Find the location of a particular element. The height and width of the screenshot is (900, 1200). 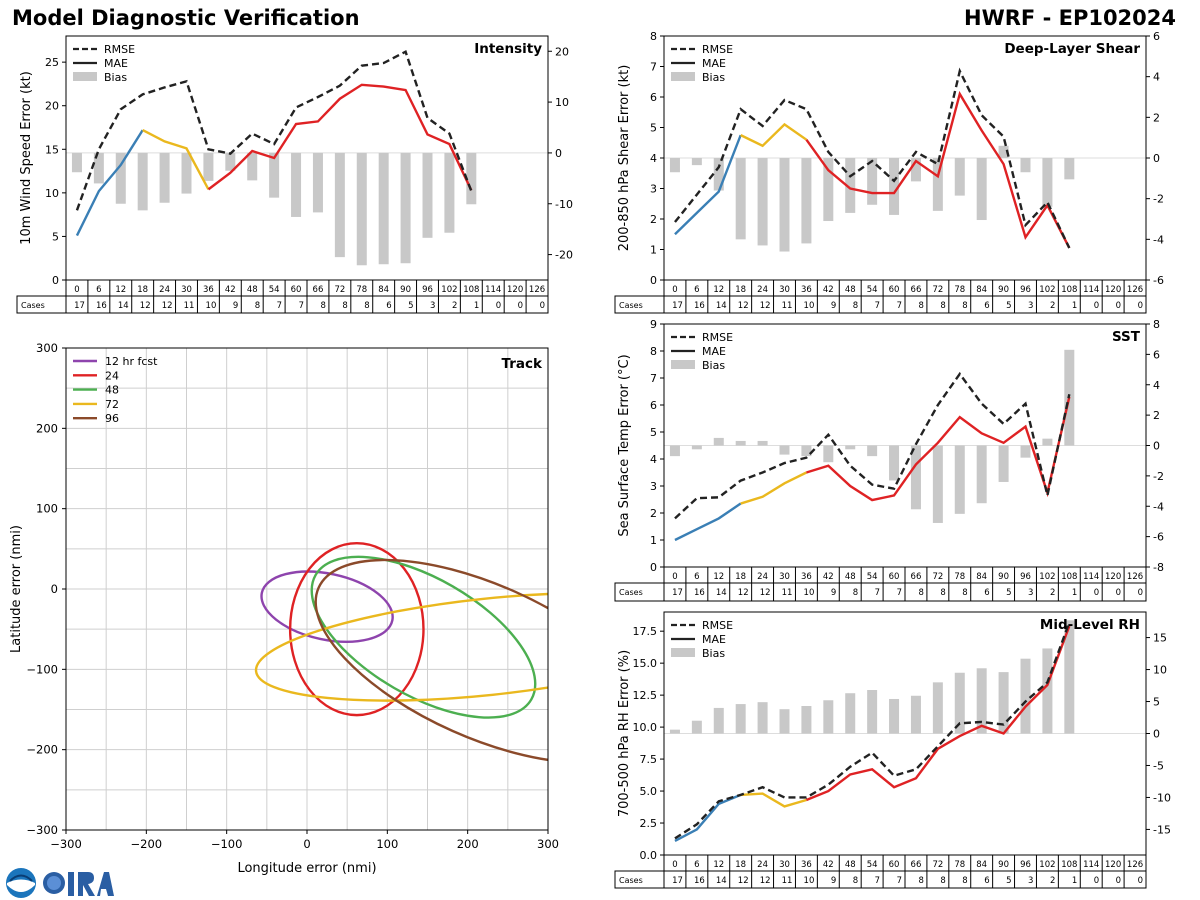

lead-time-label: 126 is located at coordinates (1135, 290).